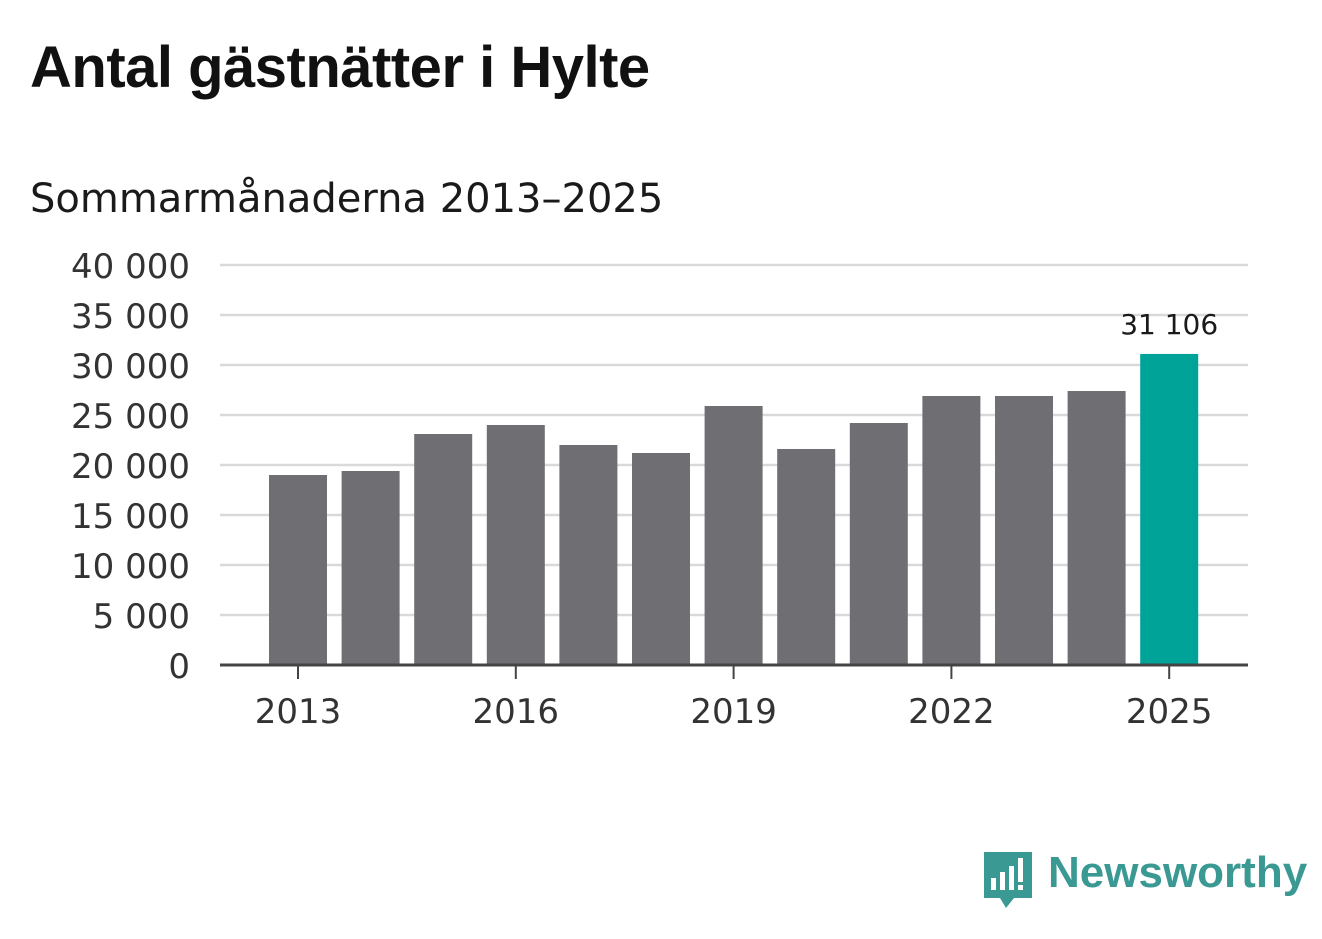  Describe the element at coordinates (1096, 528) in the screenshot. I see `bar-2024` at that location.